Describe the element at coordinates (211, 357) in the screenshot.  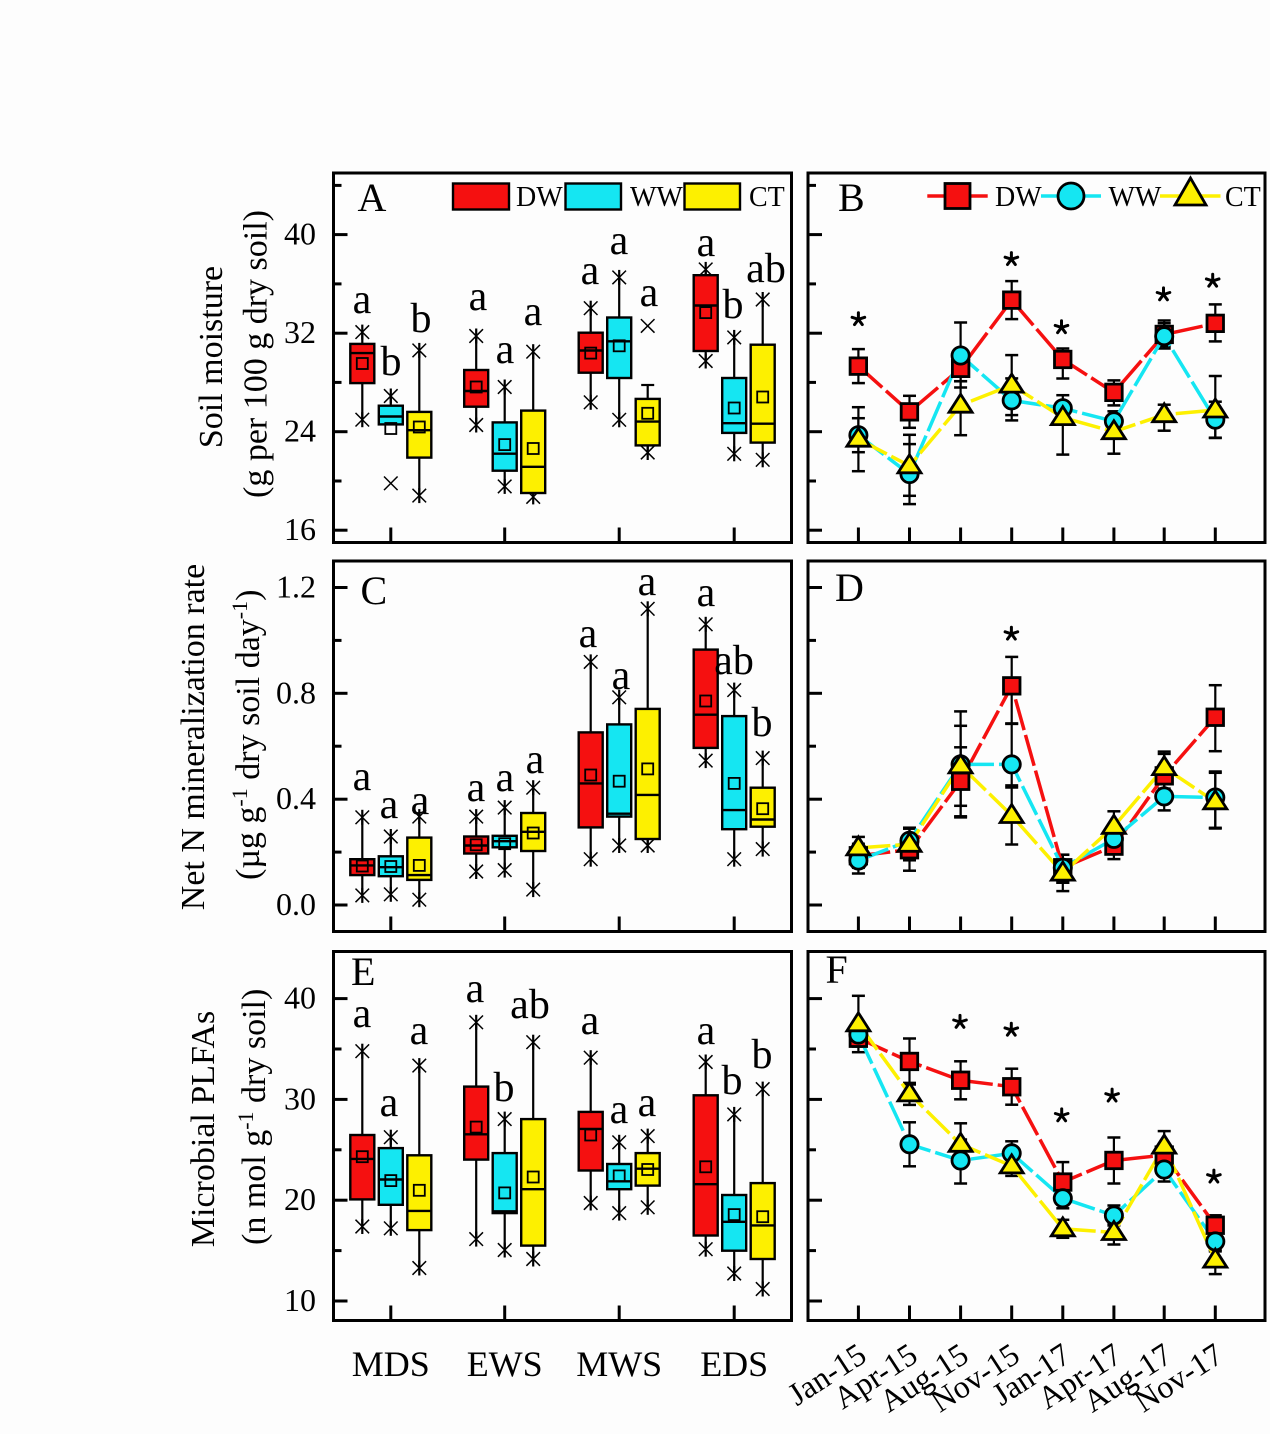
I see `svg-text: Soil moisture` at that location.